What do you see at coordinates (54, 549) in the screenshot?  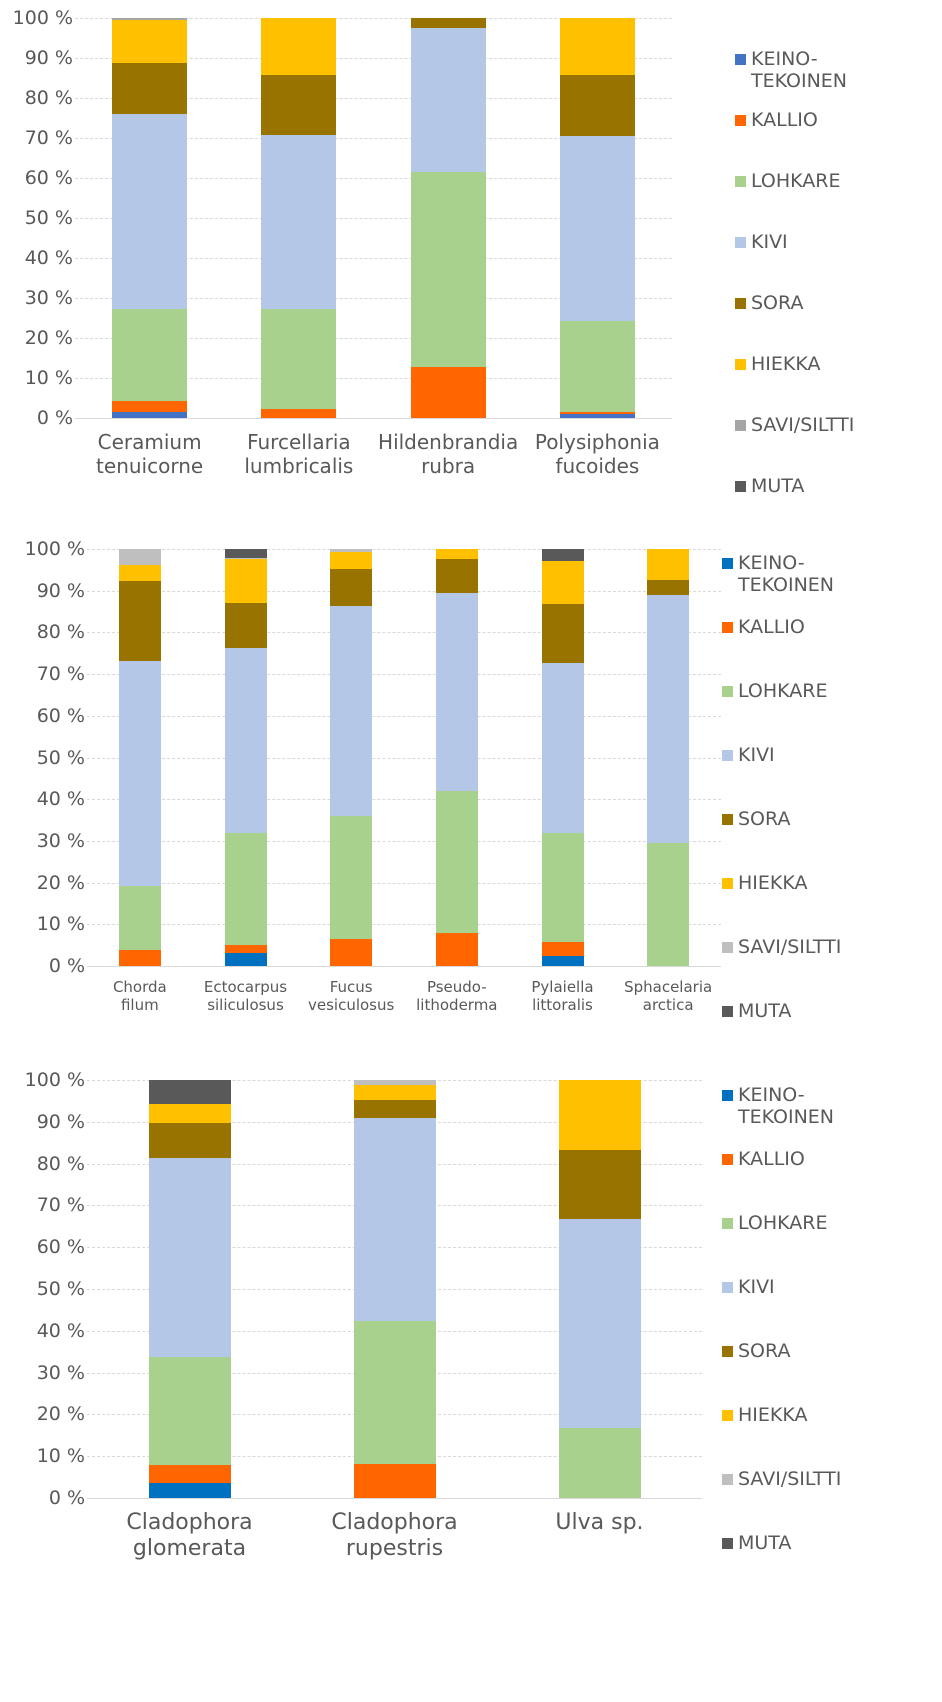 I see `y-tick-label: 100 %` at bounding box center [54, 549].